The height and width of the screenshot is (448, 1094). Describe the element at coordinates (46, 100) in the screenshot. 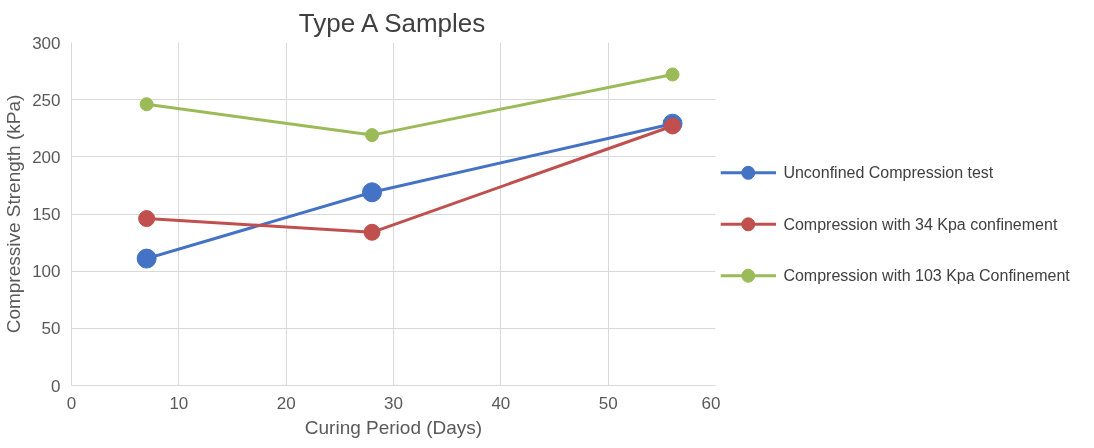

I see `y-tick-label: 250` at that location.